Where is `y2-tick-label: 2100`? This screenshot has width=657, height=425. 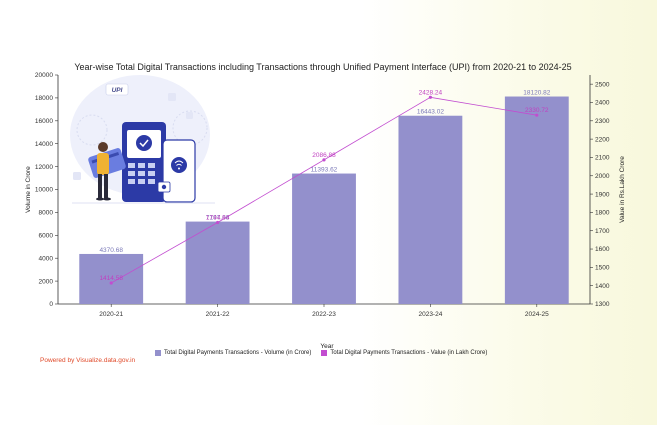
y2-tick-label: 2100 is located at coordinates (602, 158).